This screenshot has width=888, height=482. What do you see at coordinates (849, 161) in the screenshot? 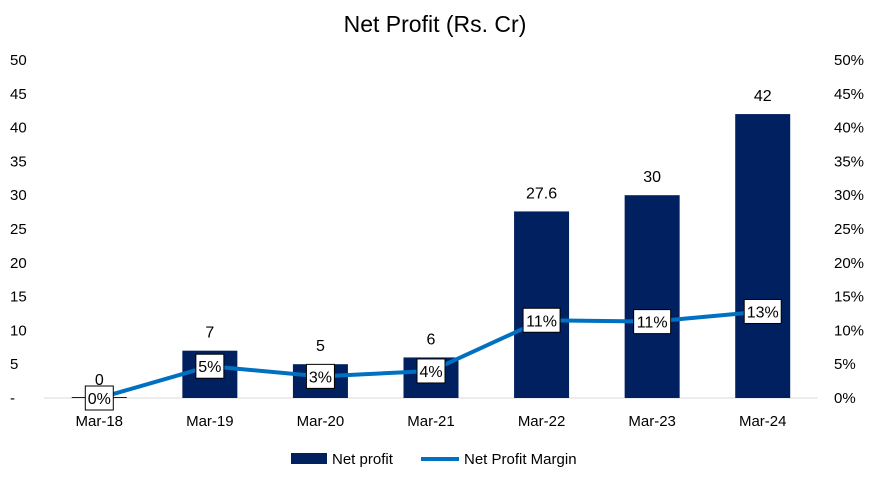
I see `y-right-tick-label: 35%` at bounding box center [849, 161].